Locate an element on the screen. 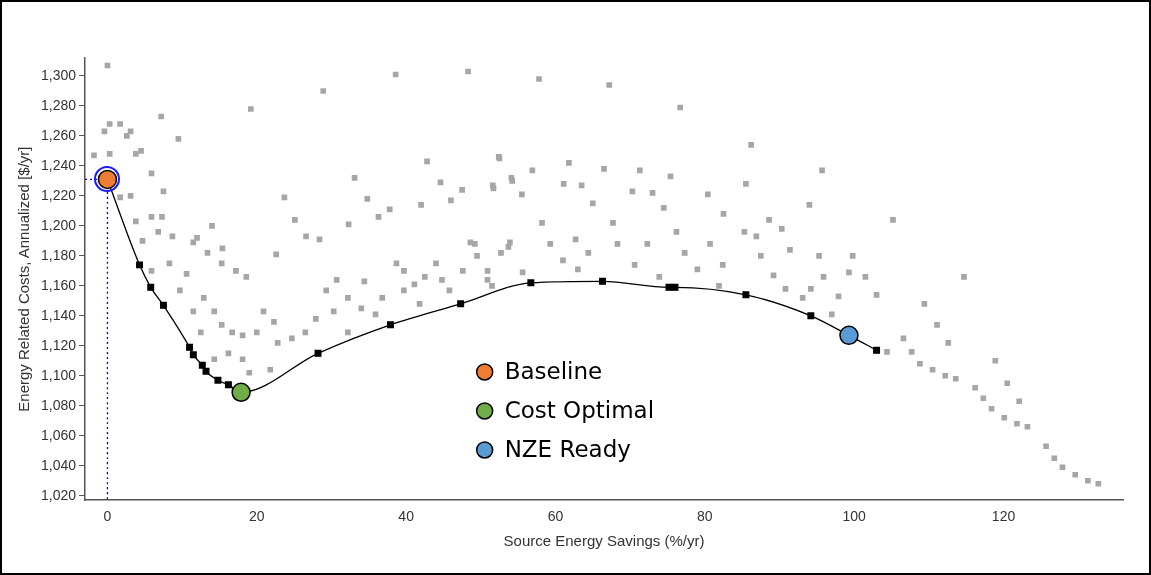 This screenshot has width=1151, height=575. legend-label: Baseline is located at coordinates (553, 370).